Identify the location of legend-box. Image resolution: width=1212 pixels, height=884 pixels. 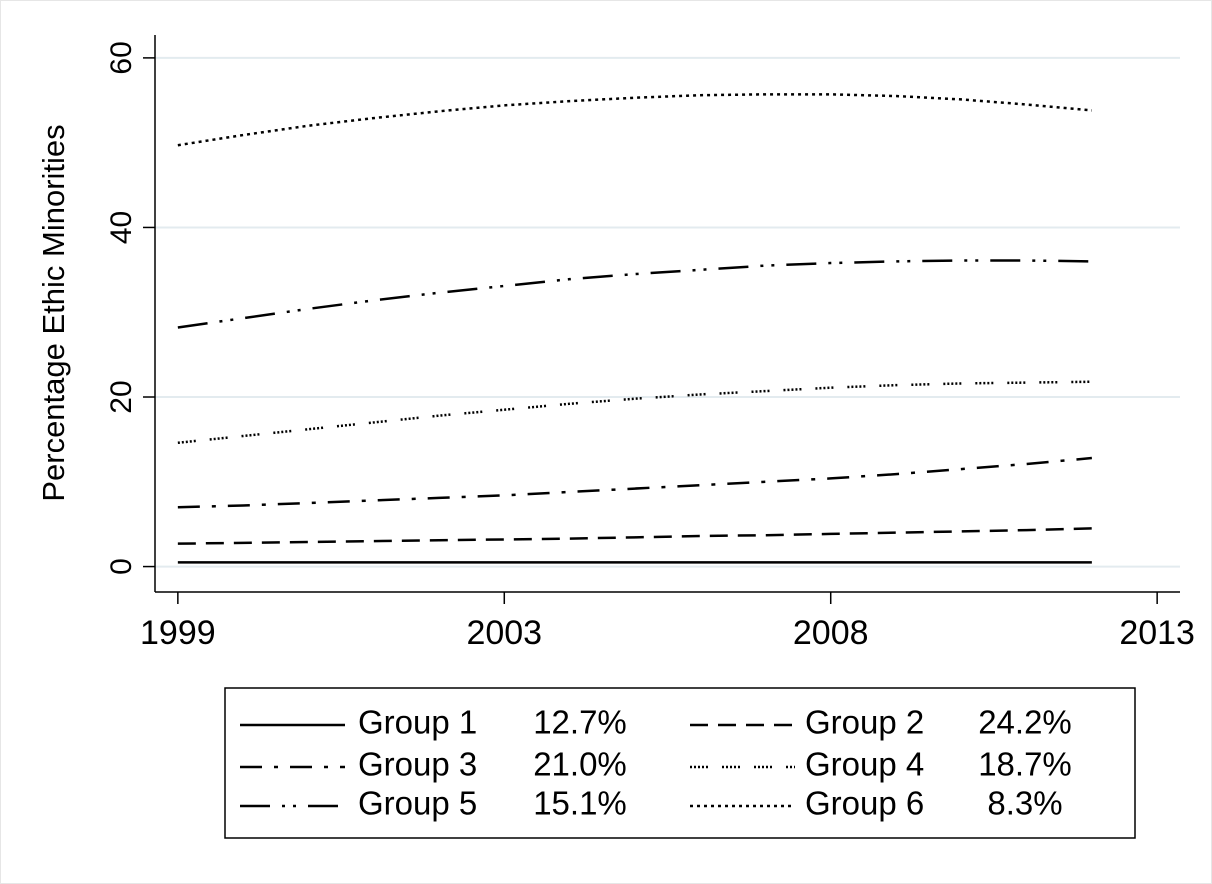
(680, 763).